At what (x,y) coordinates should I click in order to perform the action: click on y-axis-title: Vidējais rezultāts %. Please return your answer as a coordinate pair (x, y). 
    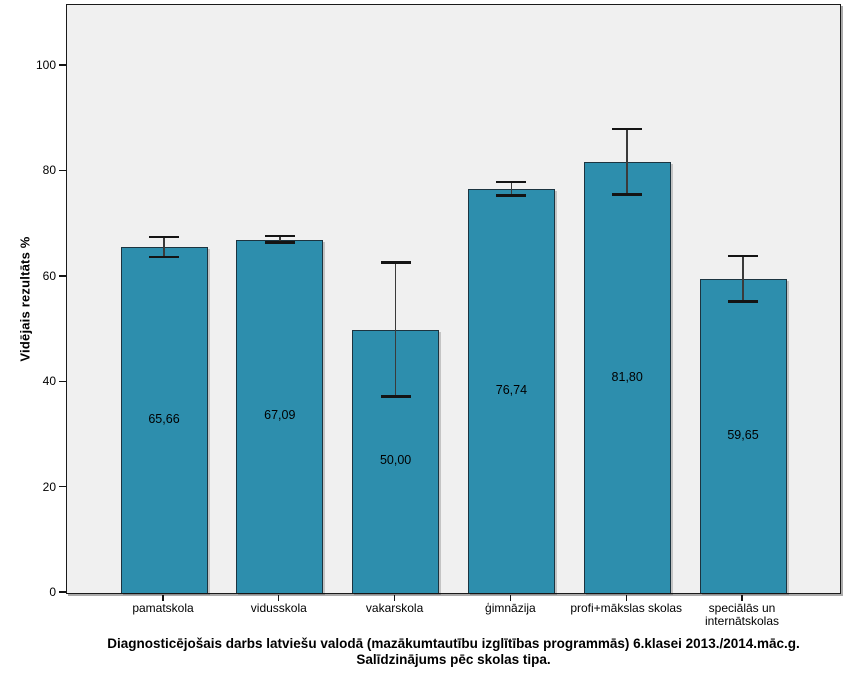
    Looking at the image, I should click on (25, 299).